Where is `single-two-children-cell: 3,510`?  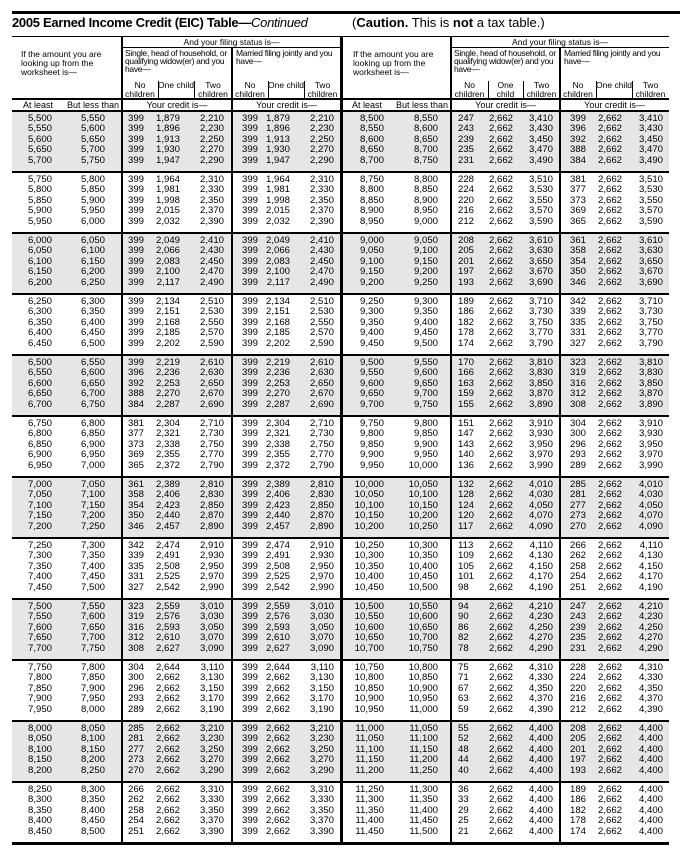
single-two-children-cell: 3,510 is located at coordinates (540, 179).